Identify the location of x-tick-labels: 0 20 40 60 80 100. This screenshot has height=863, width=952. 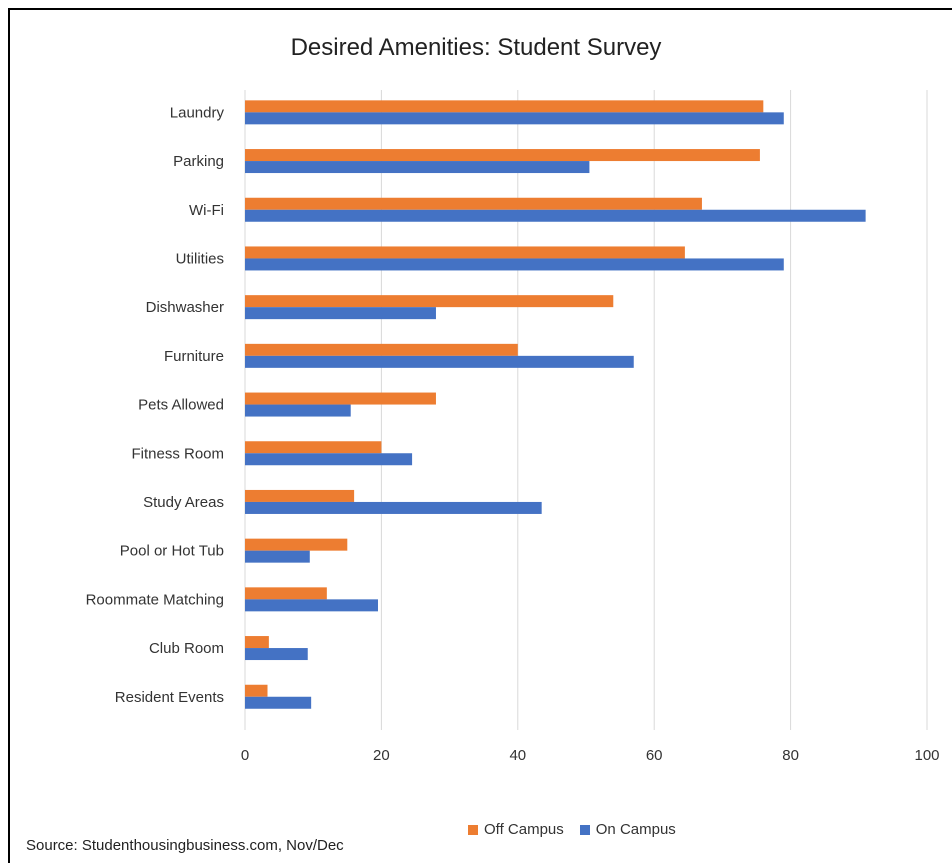
(590, 755).